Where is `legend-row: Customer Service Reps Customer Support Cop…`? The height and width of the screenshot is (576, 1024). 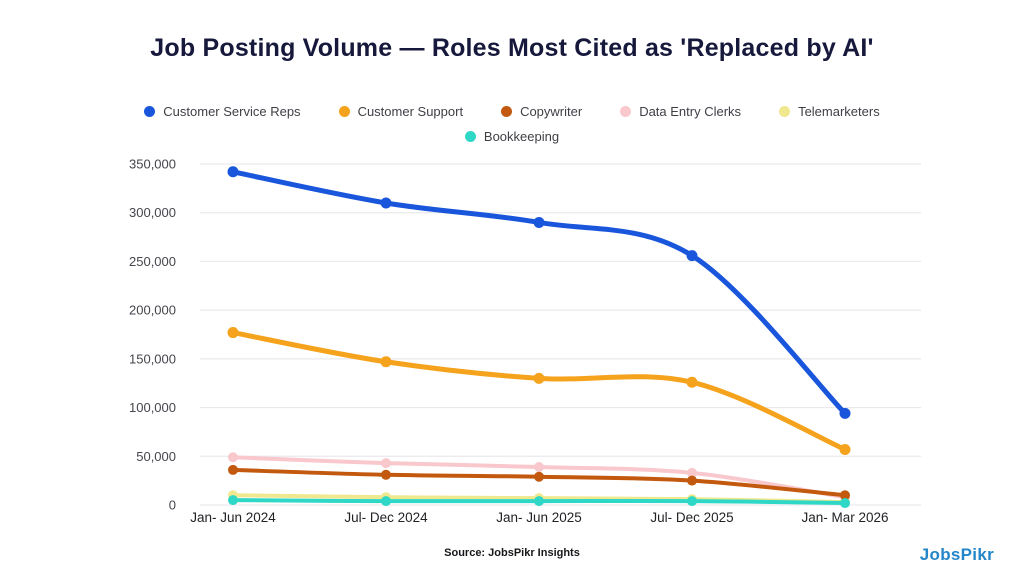
legend-row: Customer Service Reps Customer Support Cop… is located at coordinates (512, 111).